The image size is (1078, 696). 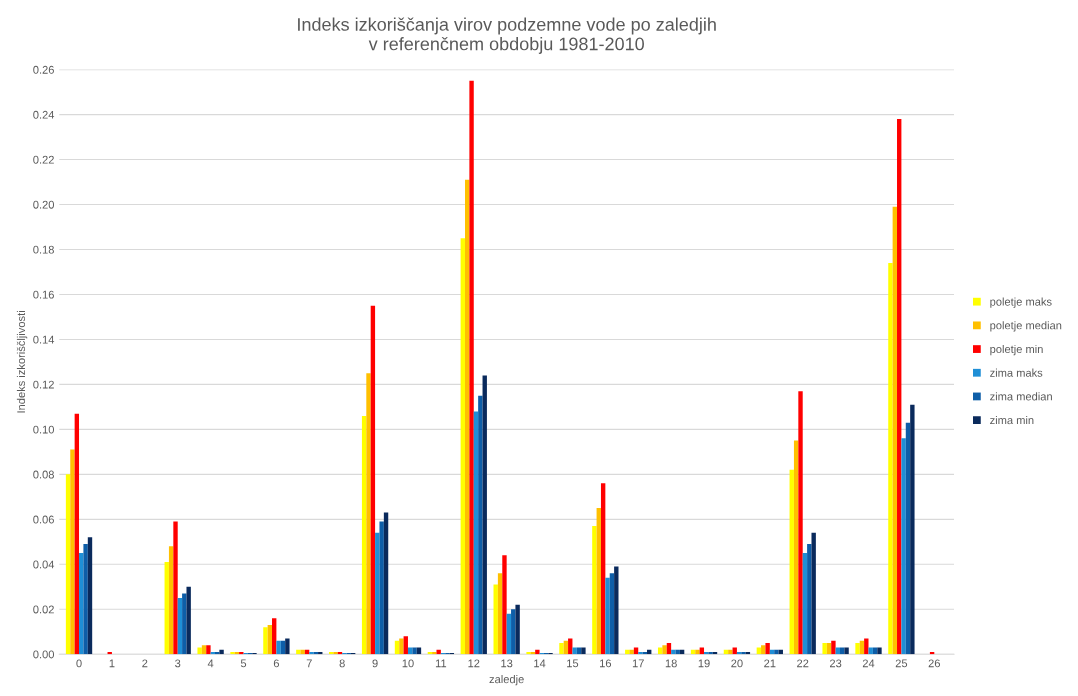 What do you see at coordinates (44, 564) in the screenshot?
I see `y-tick-label: 0.04` at bounding box center [44, 564].